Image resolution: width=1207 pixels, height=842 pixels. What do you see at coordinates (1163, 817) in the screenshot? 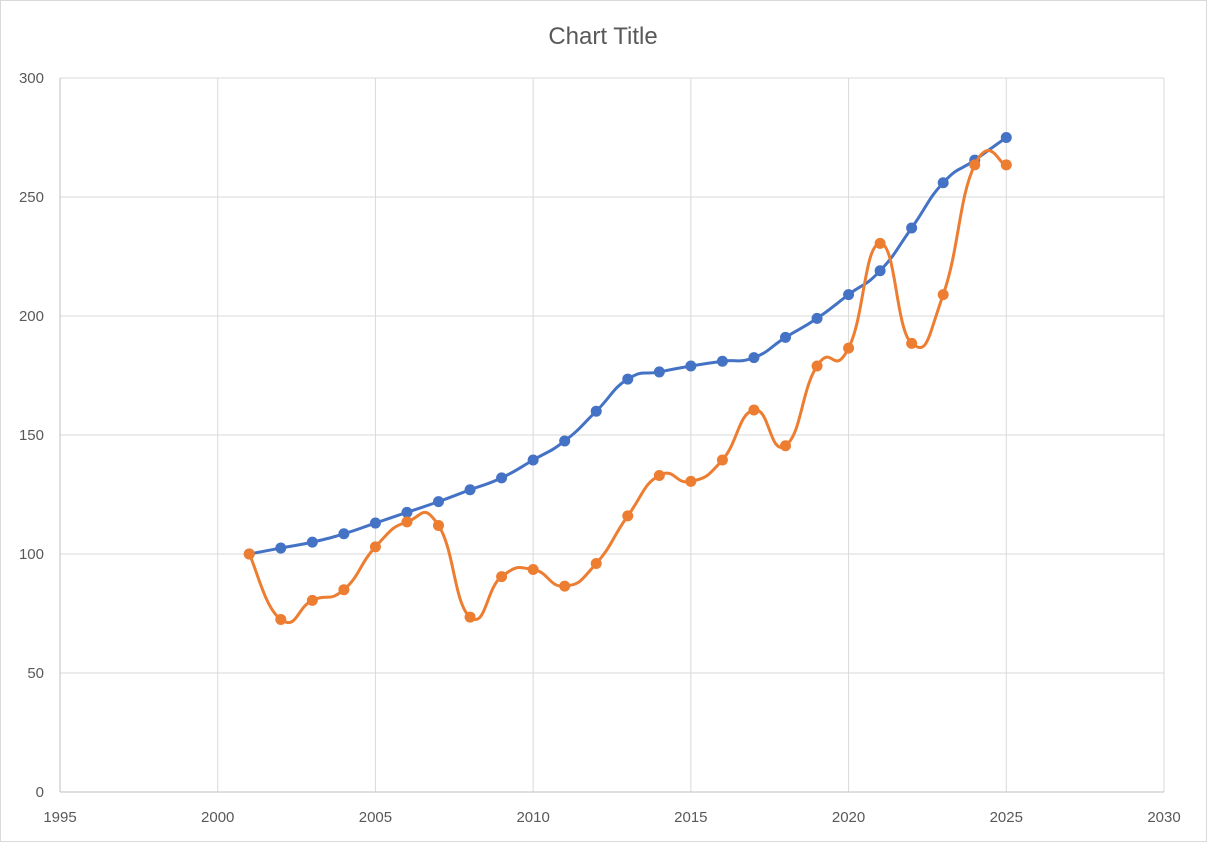
I see `x-tick-label: 2030` at bounding box center [1163, 817].